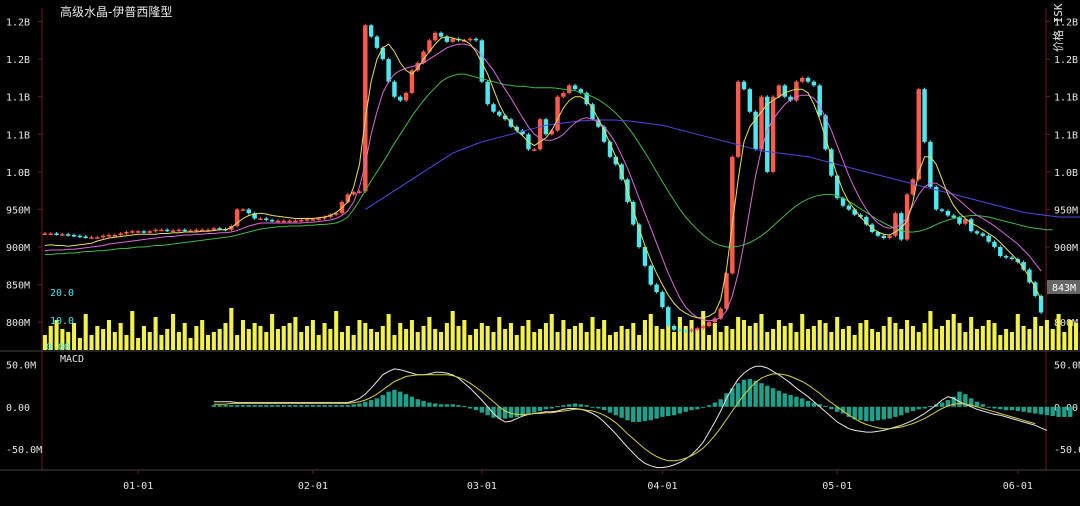  What do you see at coordinates (624, 417) in the screenshot?
I see `macd-dea-line` at bounding box center [624, 417].